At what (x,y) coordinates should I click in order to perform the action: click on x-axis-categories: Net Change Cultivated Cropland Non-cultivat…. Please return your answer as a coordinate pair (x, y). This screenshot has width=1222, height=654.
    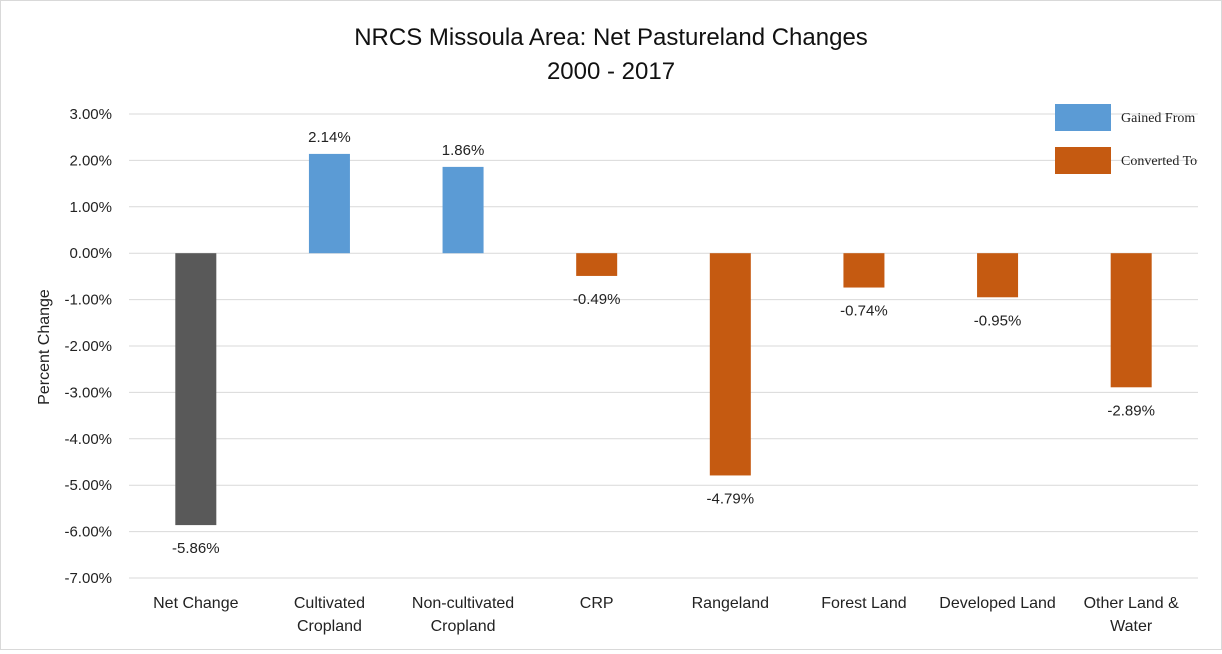
    Looking at the image, I should click on (666, 615).